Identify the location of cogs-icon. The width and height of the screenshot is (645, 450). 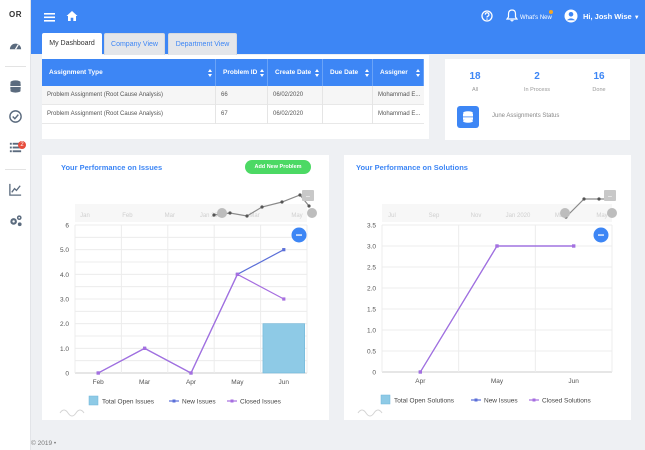
(15, 220).